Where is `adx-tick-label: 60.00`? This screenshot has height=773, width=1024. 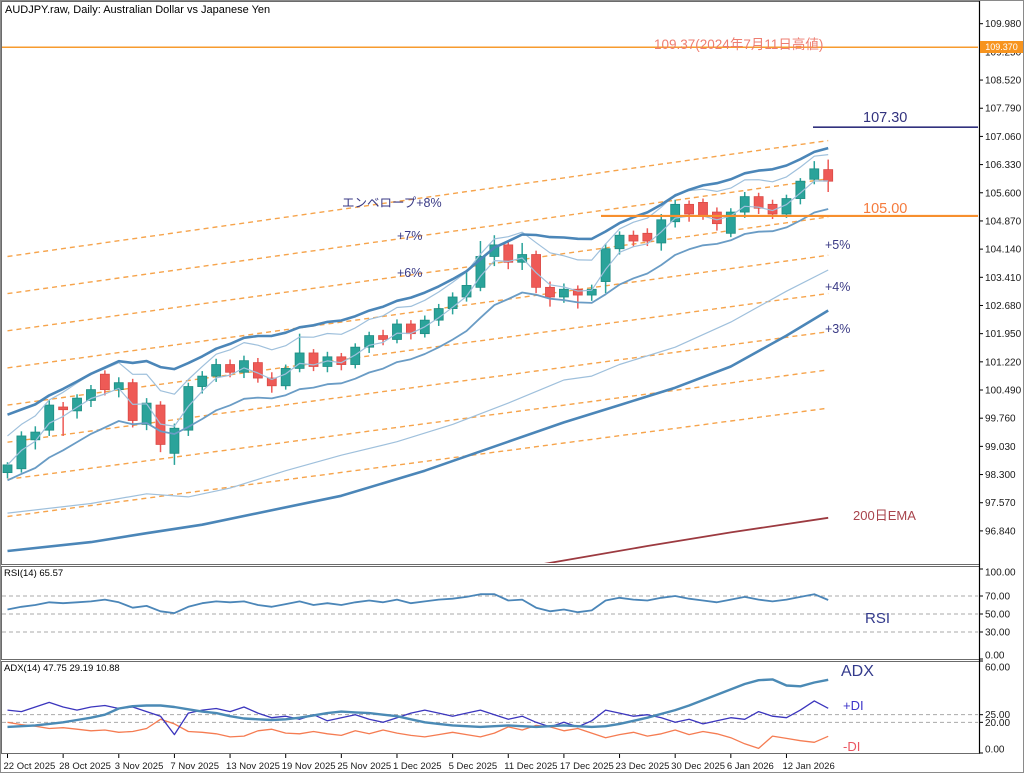 adx-tick-label: 60.00 is located at coordinates (997, 668).